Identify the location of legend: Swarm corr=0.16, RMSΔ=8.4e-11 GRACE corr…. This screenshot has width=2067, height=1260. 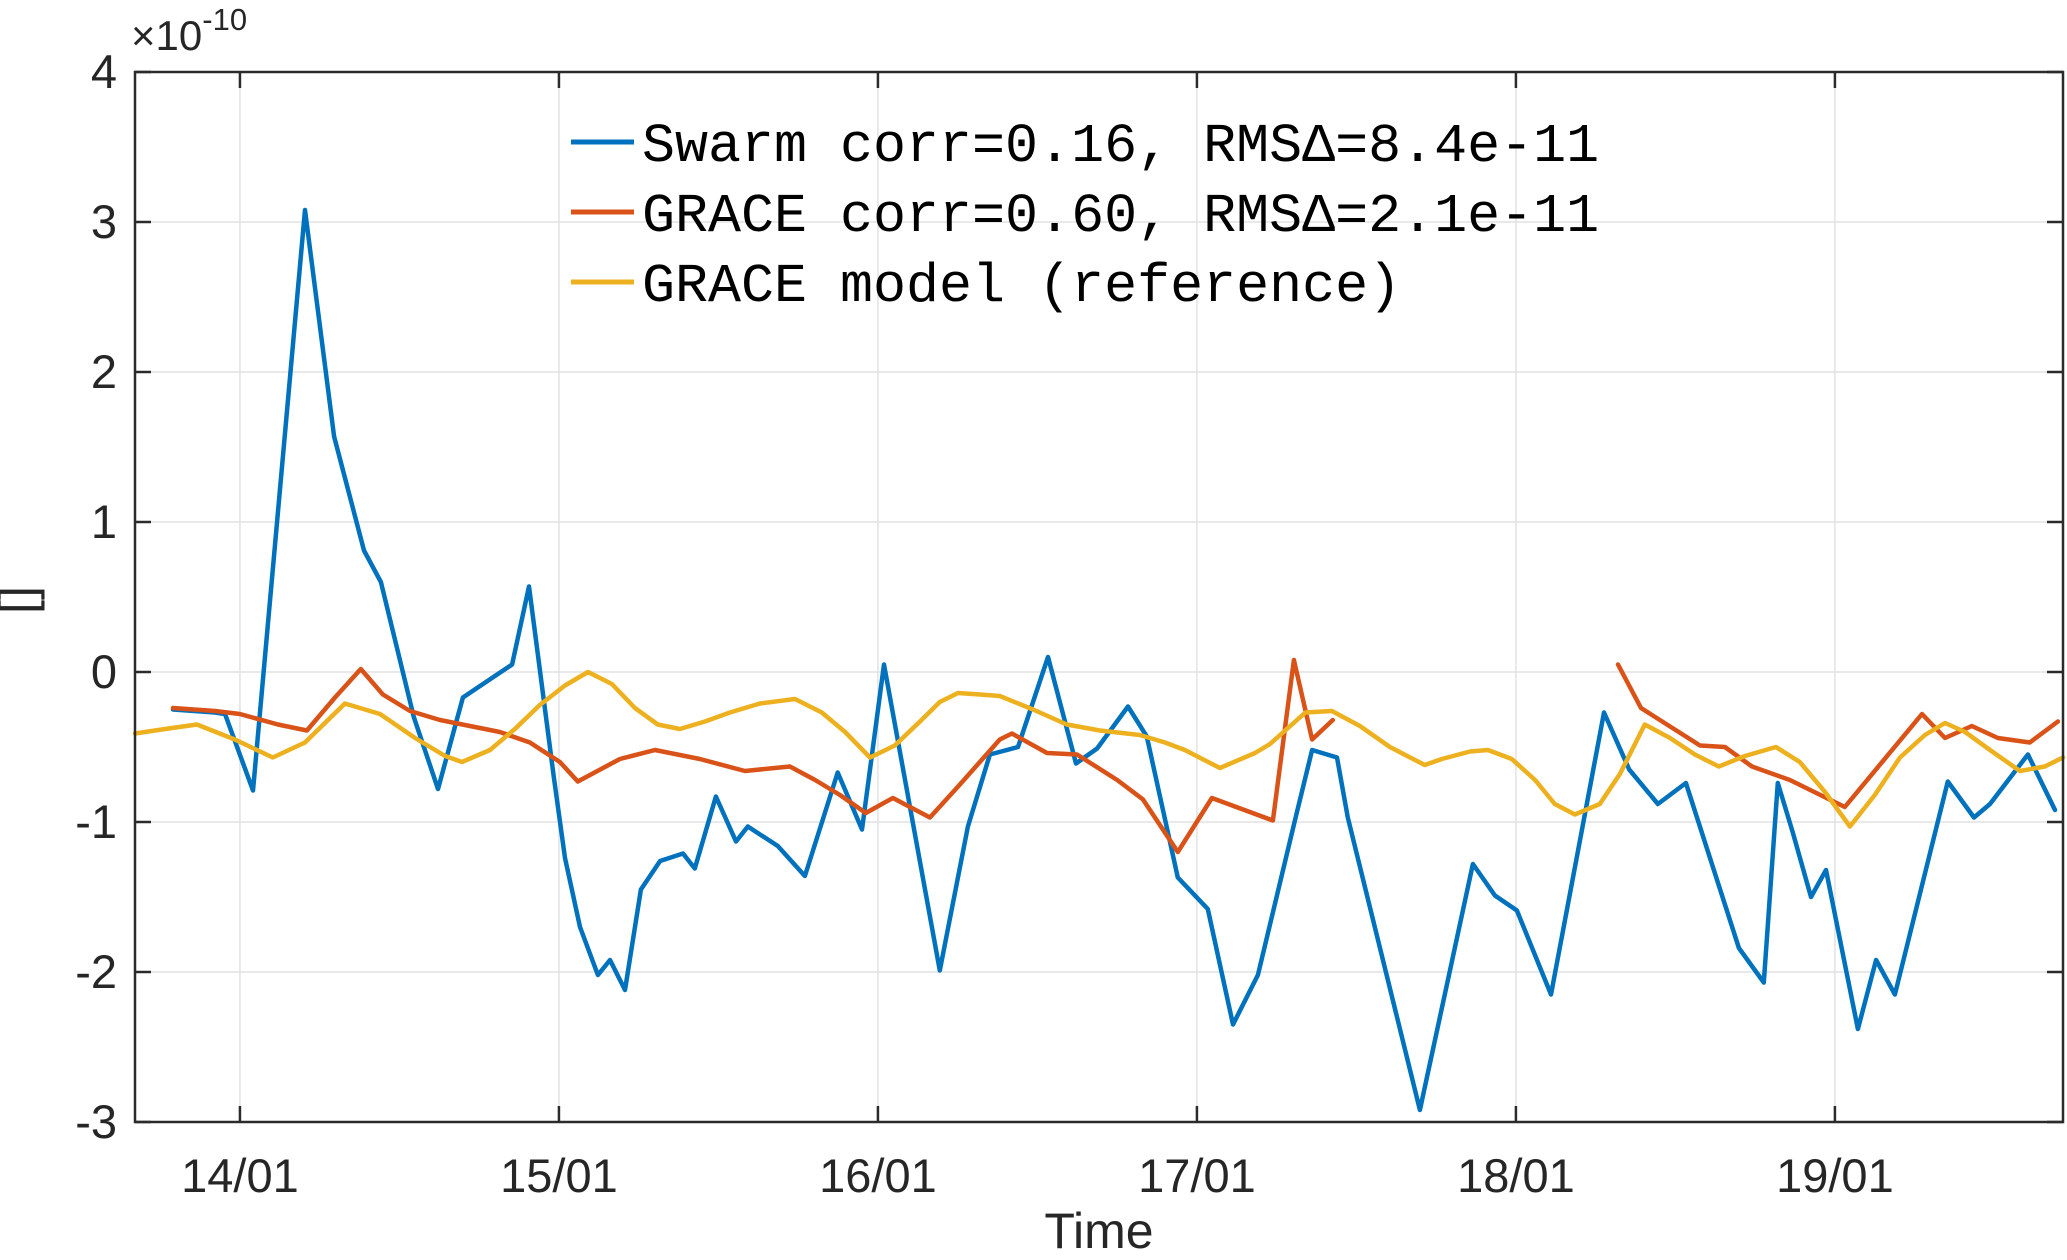
(1085, 216).